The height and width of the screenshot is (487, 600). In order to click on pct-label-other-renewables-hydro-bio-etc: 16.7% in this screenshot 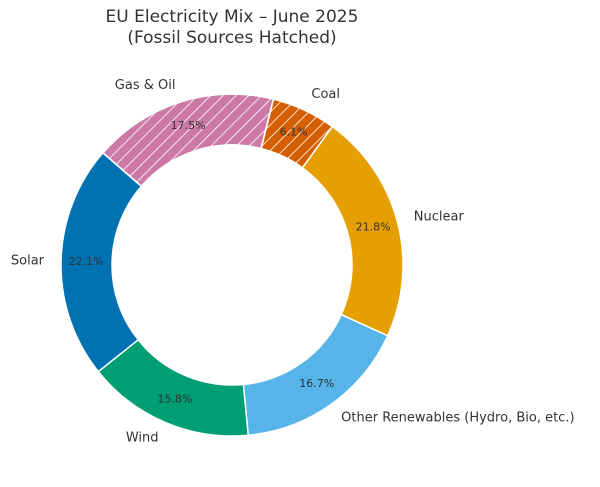, I will do `click(316, 383)`.